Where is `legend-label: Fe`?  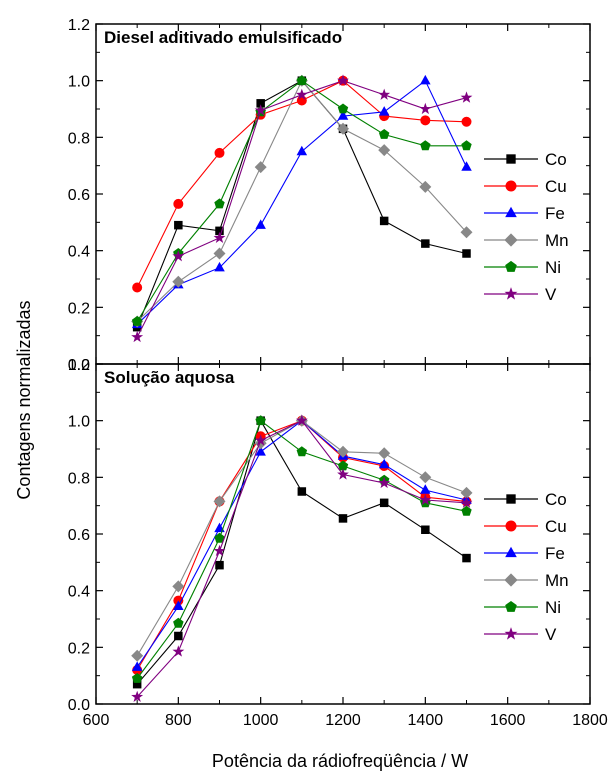 legend-label: Fe is located at coordinates (555, 553).